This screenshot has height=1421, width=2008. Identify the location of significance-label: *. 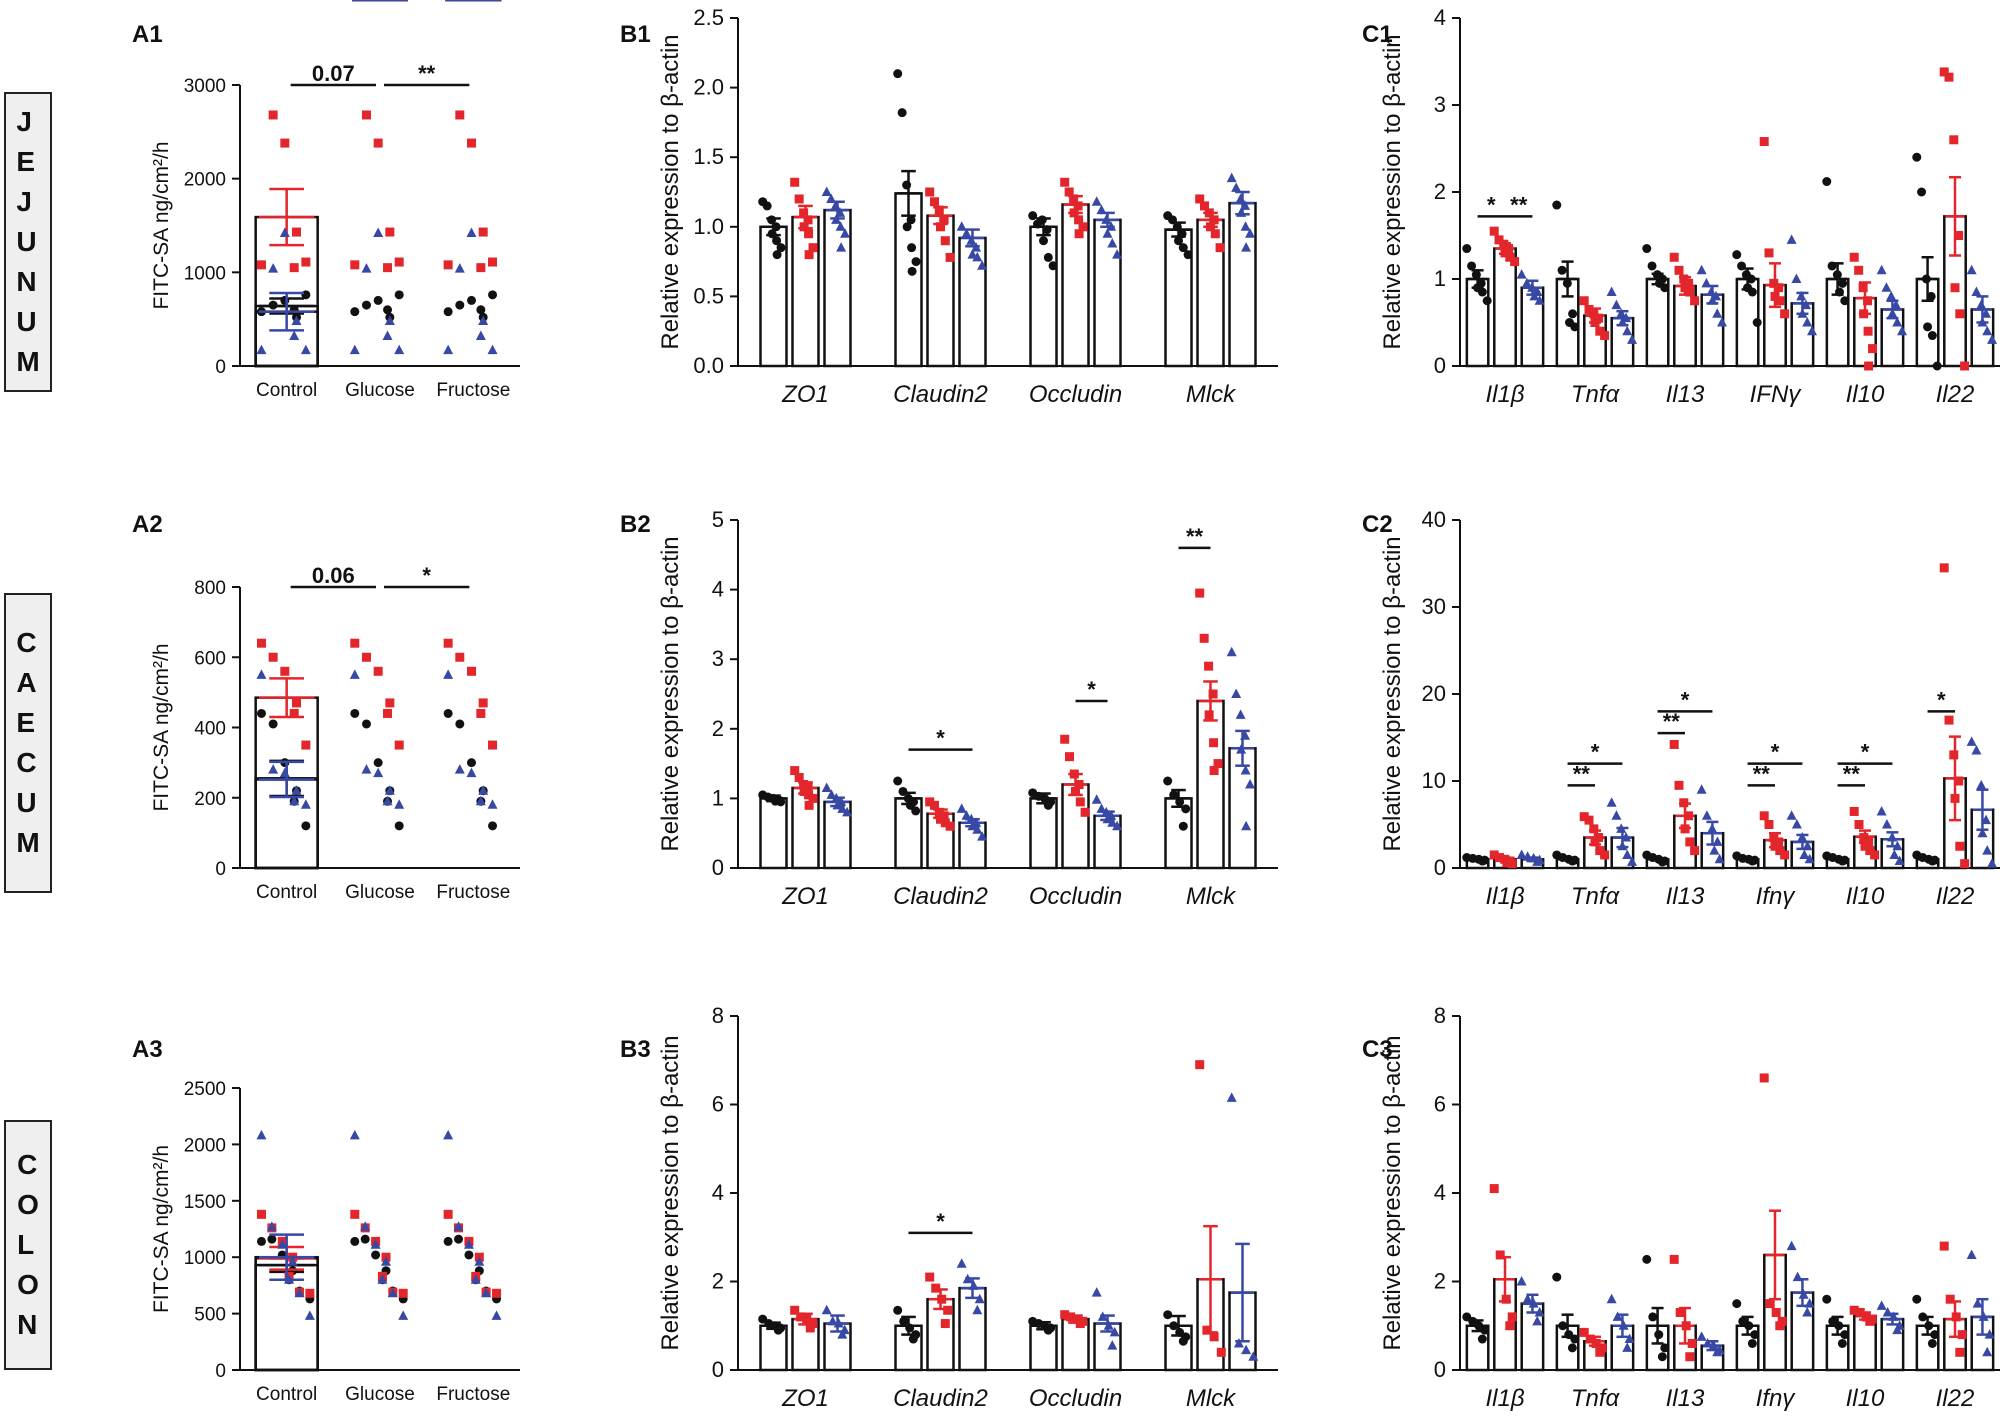
(426, 575).